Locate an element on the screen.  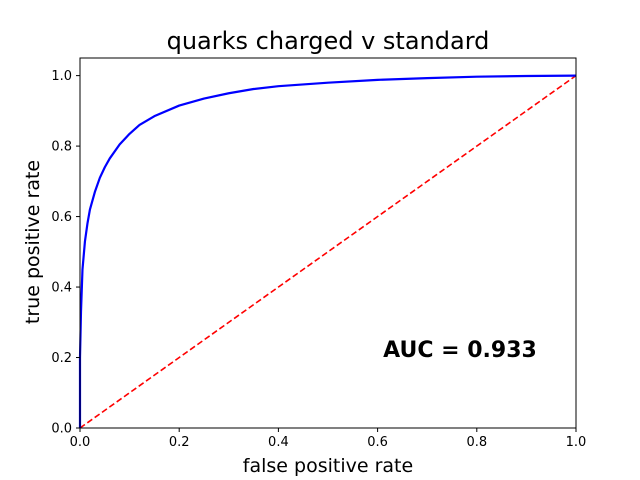
y-tick-label: 0.8 is located at coordinates (61, 147).